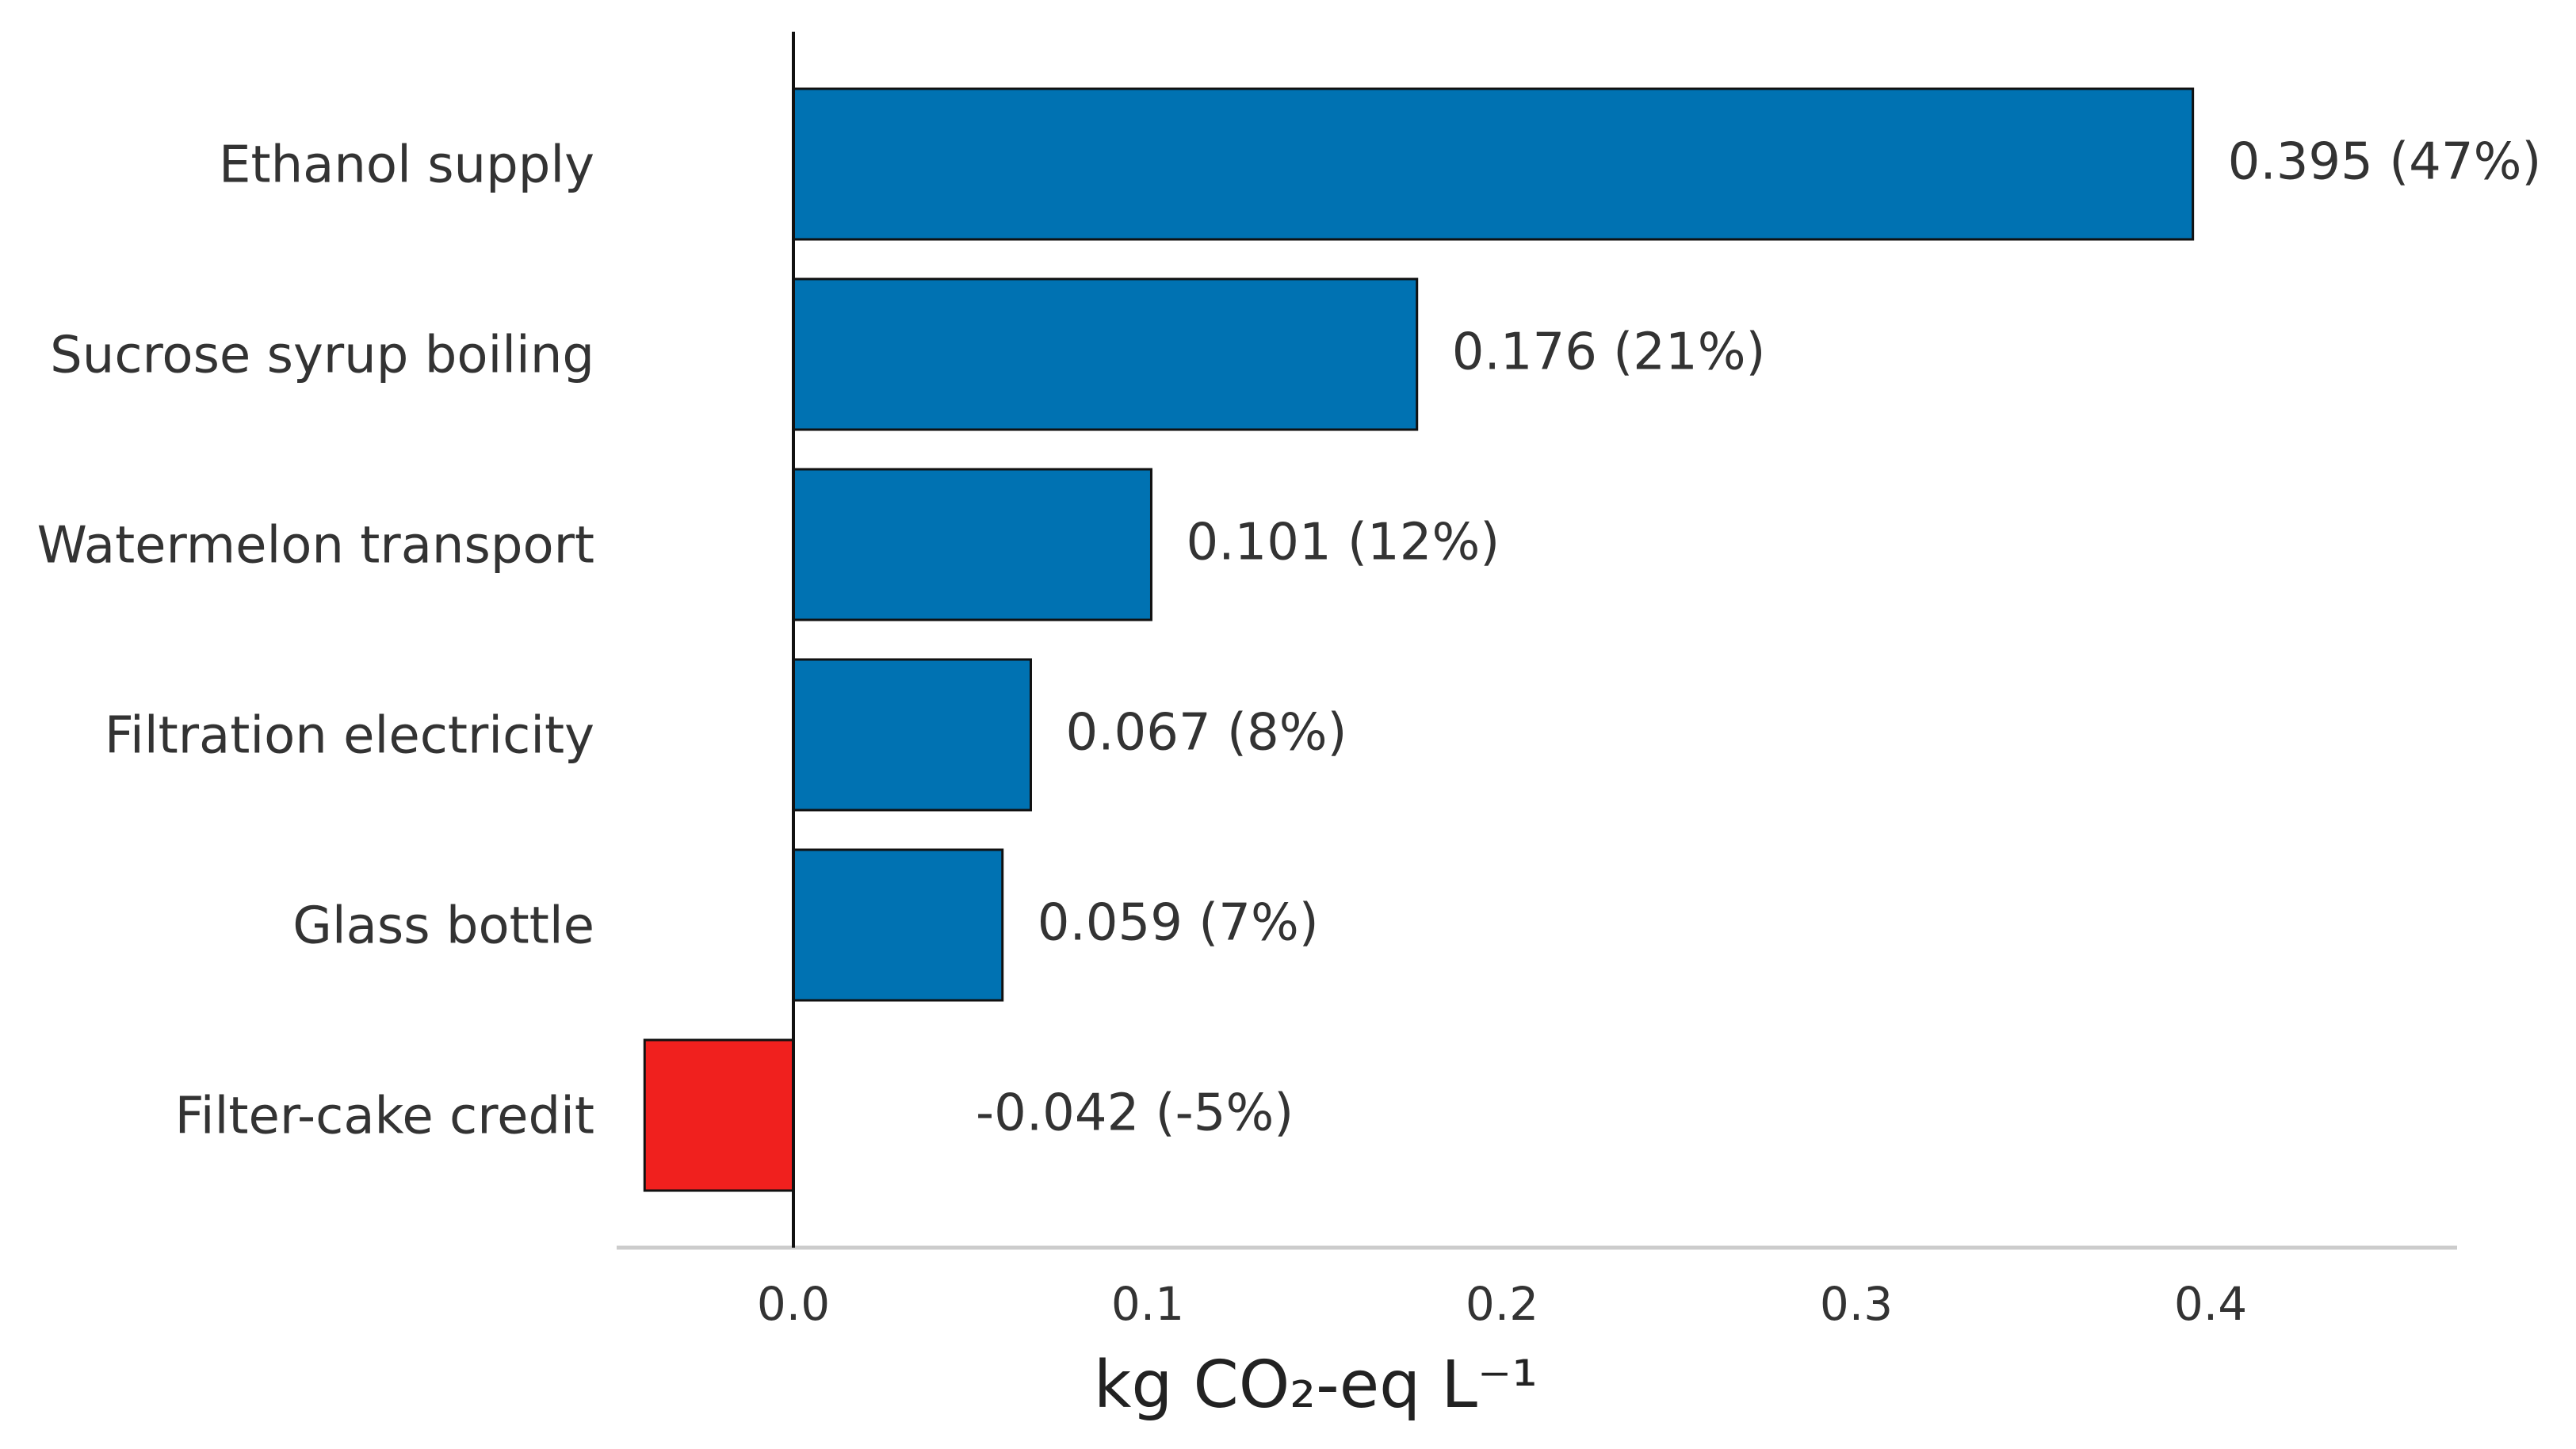  What do you see at coordinates (1135, 1113) in the screenshot?
I see `value-label-6: -0.042 (-5%)` at bounding box center [1135, 1113].